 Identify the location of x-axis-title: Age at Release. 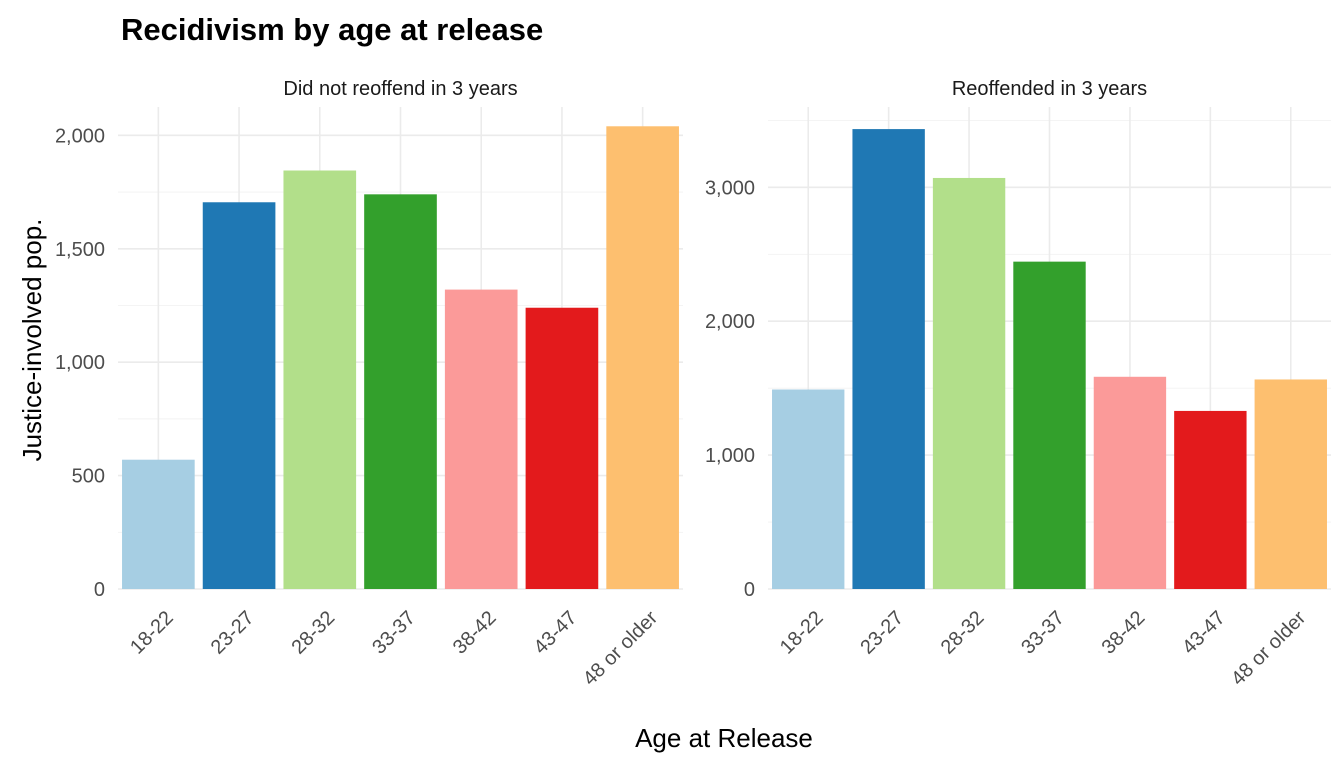
(724, 738).